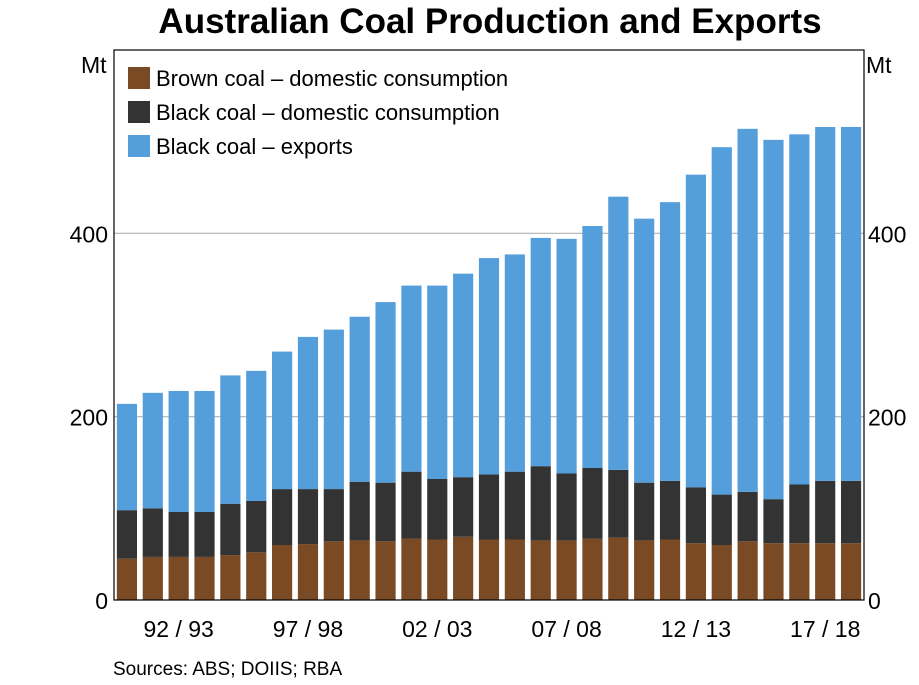 The image size is (919, 685). Describe the element at coordinates (89, 234) in the screenshot. I see `y-tick-label-left: 400` at that location.